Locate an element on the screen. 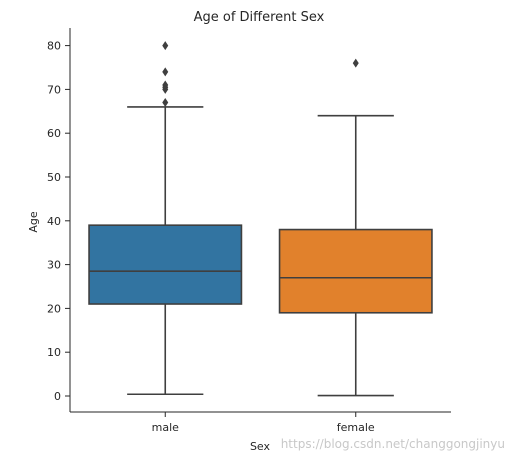 The height and width of the screenshot is (463, 515). y-axis-title: Age is located at coordinates (33, 222).